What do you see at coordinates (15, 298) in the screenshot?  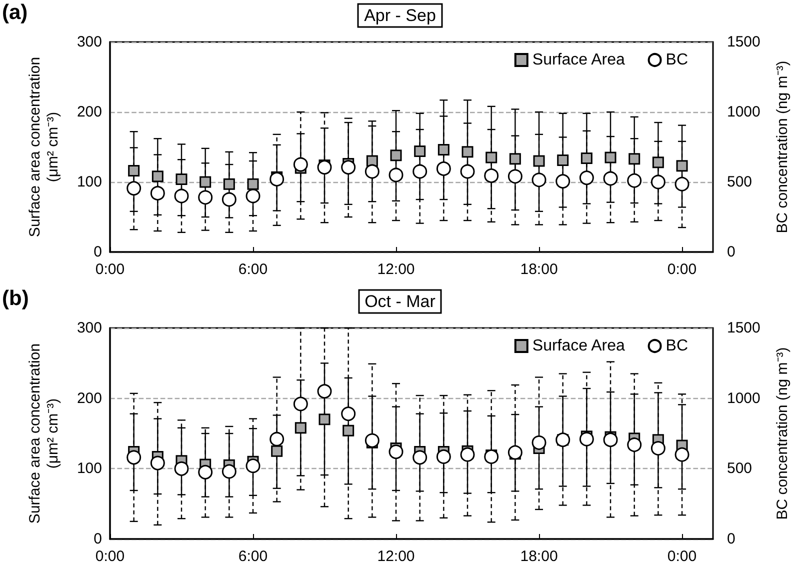 I see `text: (b)` at bounding box center [15, 298].